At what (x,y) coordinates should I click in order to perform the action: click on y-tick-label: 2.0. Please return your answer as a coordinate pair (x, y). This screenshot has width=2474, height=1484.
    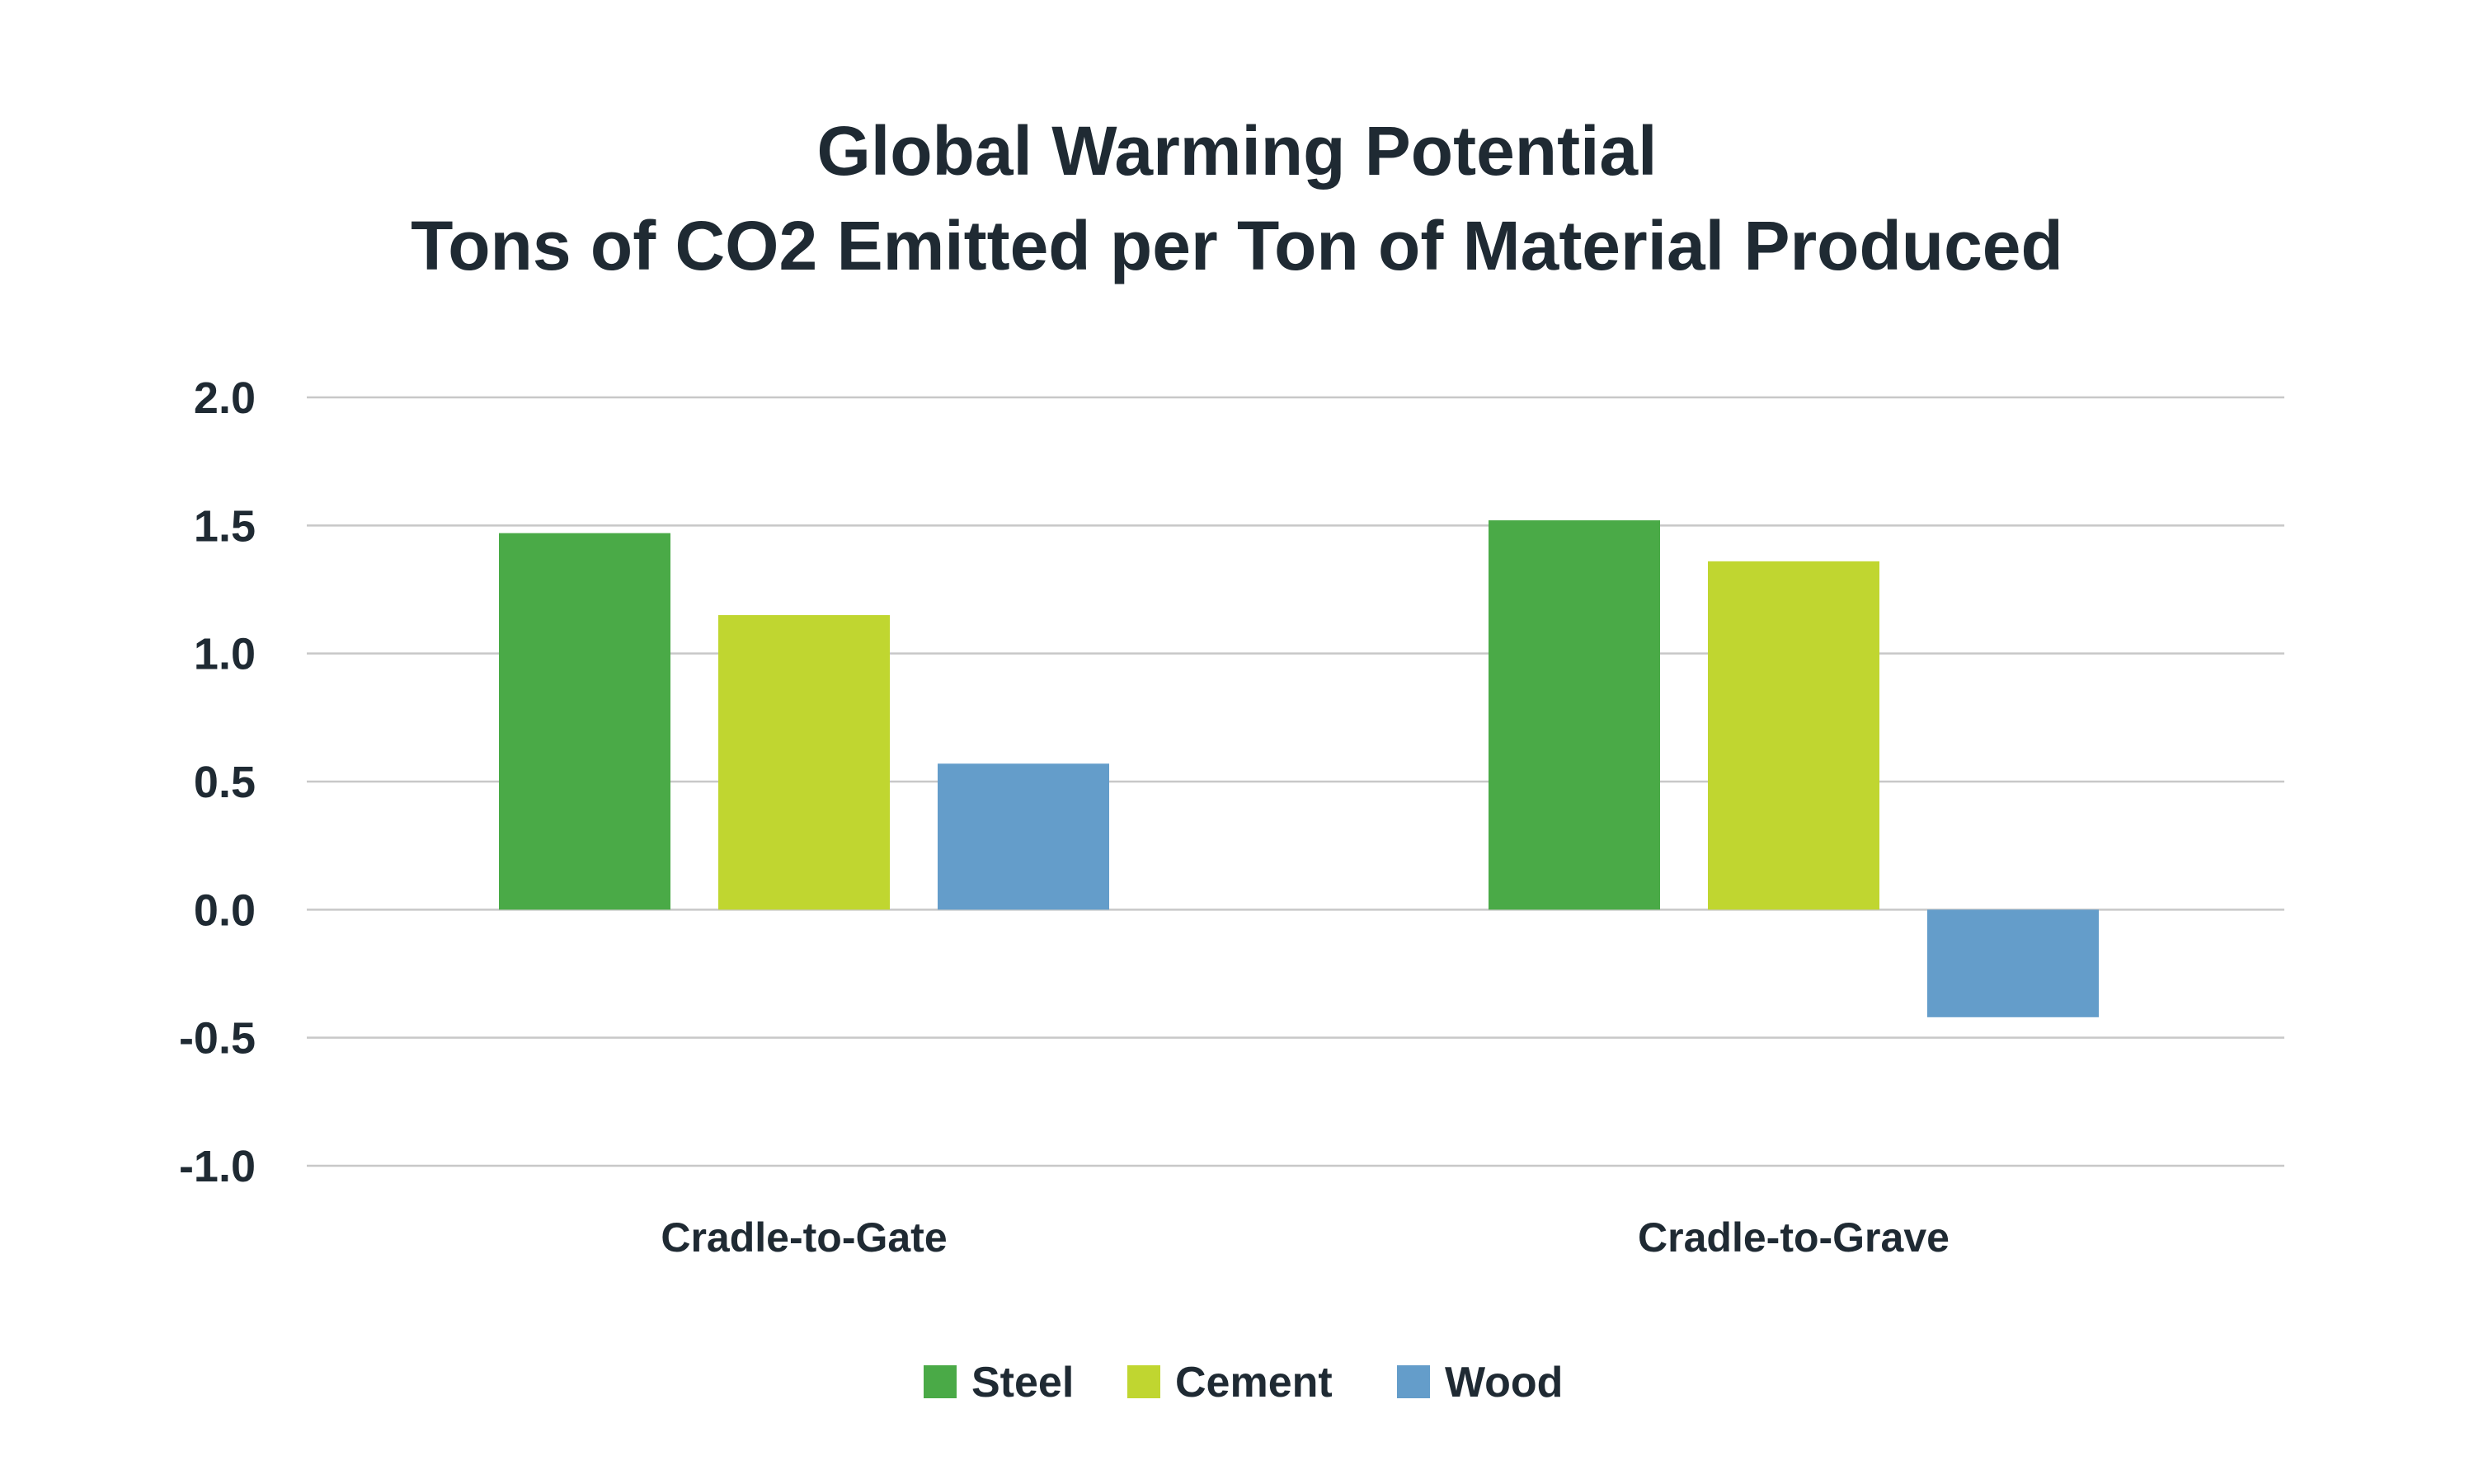
    Looking at the image, I should click on (225, 398).